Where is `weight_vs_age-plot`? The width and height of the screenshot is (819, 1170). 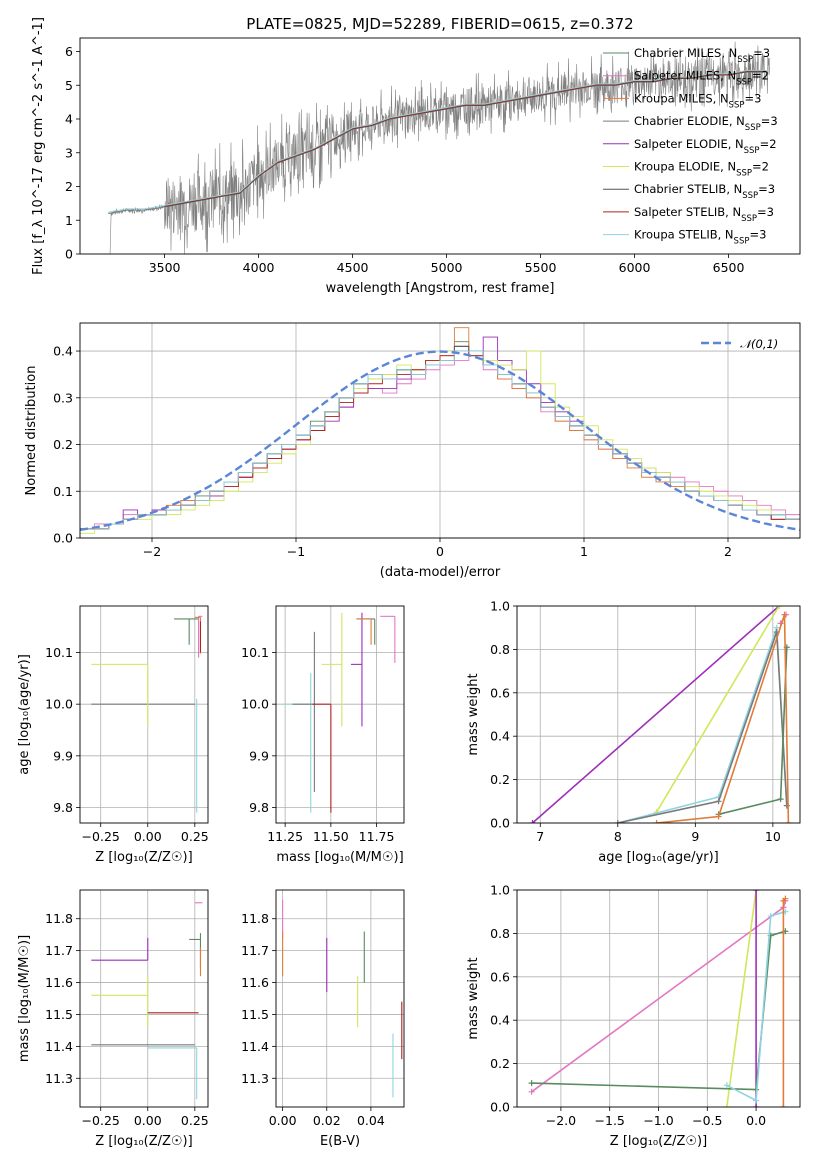 weight_vs_age-plot is located at coordinates (660, 714).